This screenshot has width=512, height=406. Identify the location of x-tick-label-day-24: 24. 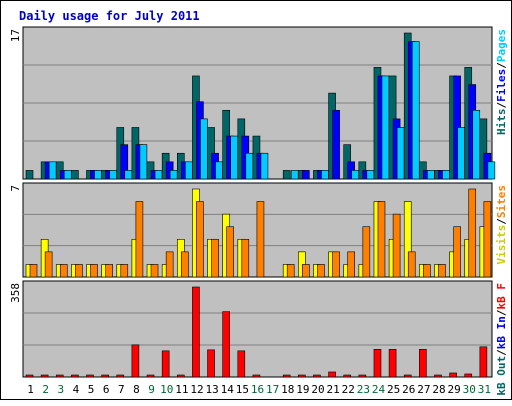
(379, 389).